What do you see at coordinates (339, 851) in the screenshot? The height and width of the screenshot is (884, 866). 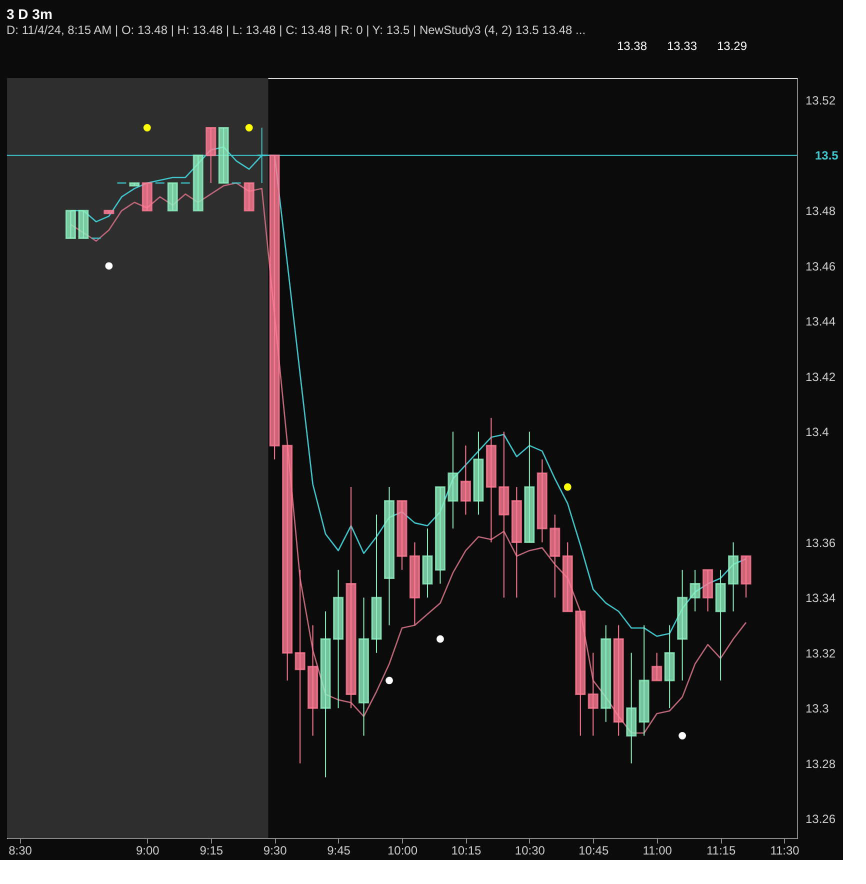 I see `x-tick-label: 9:45` at bounding box center [339, 851].